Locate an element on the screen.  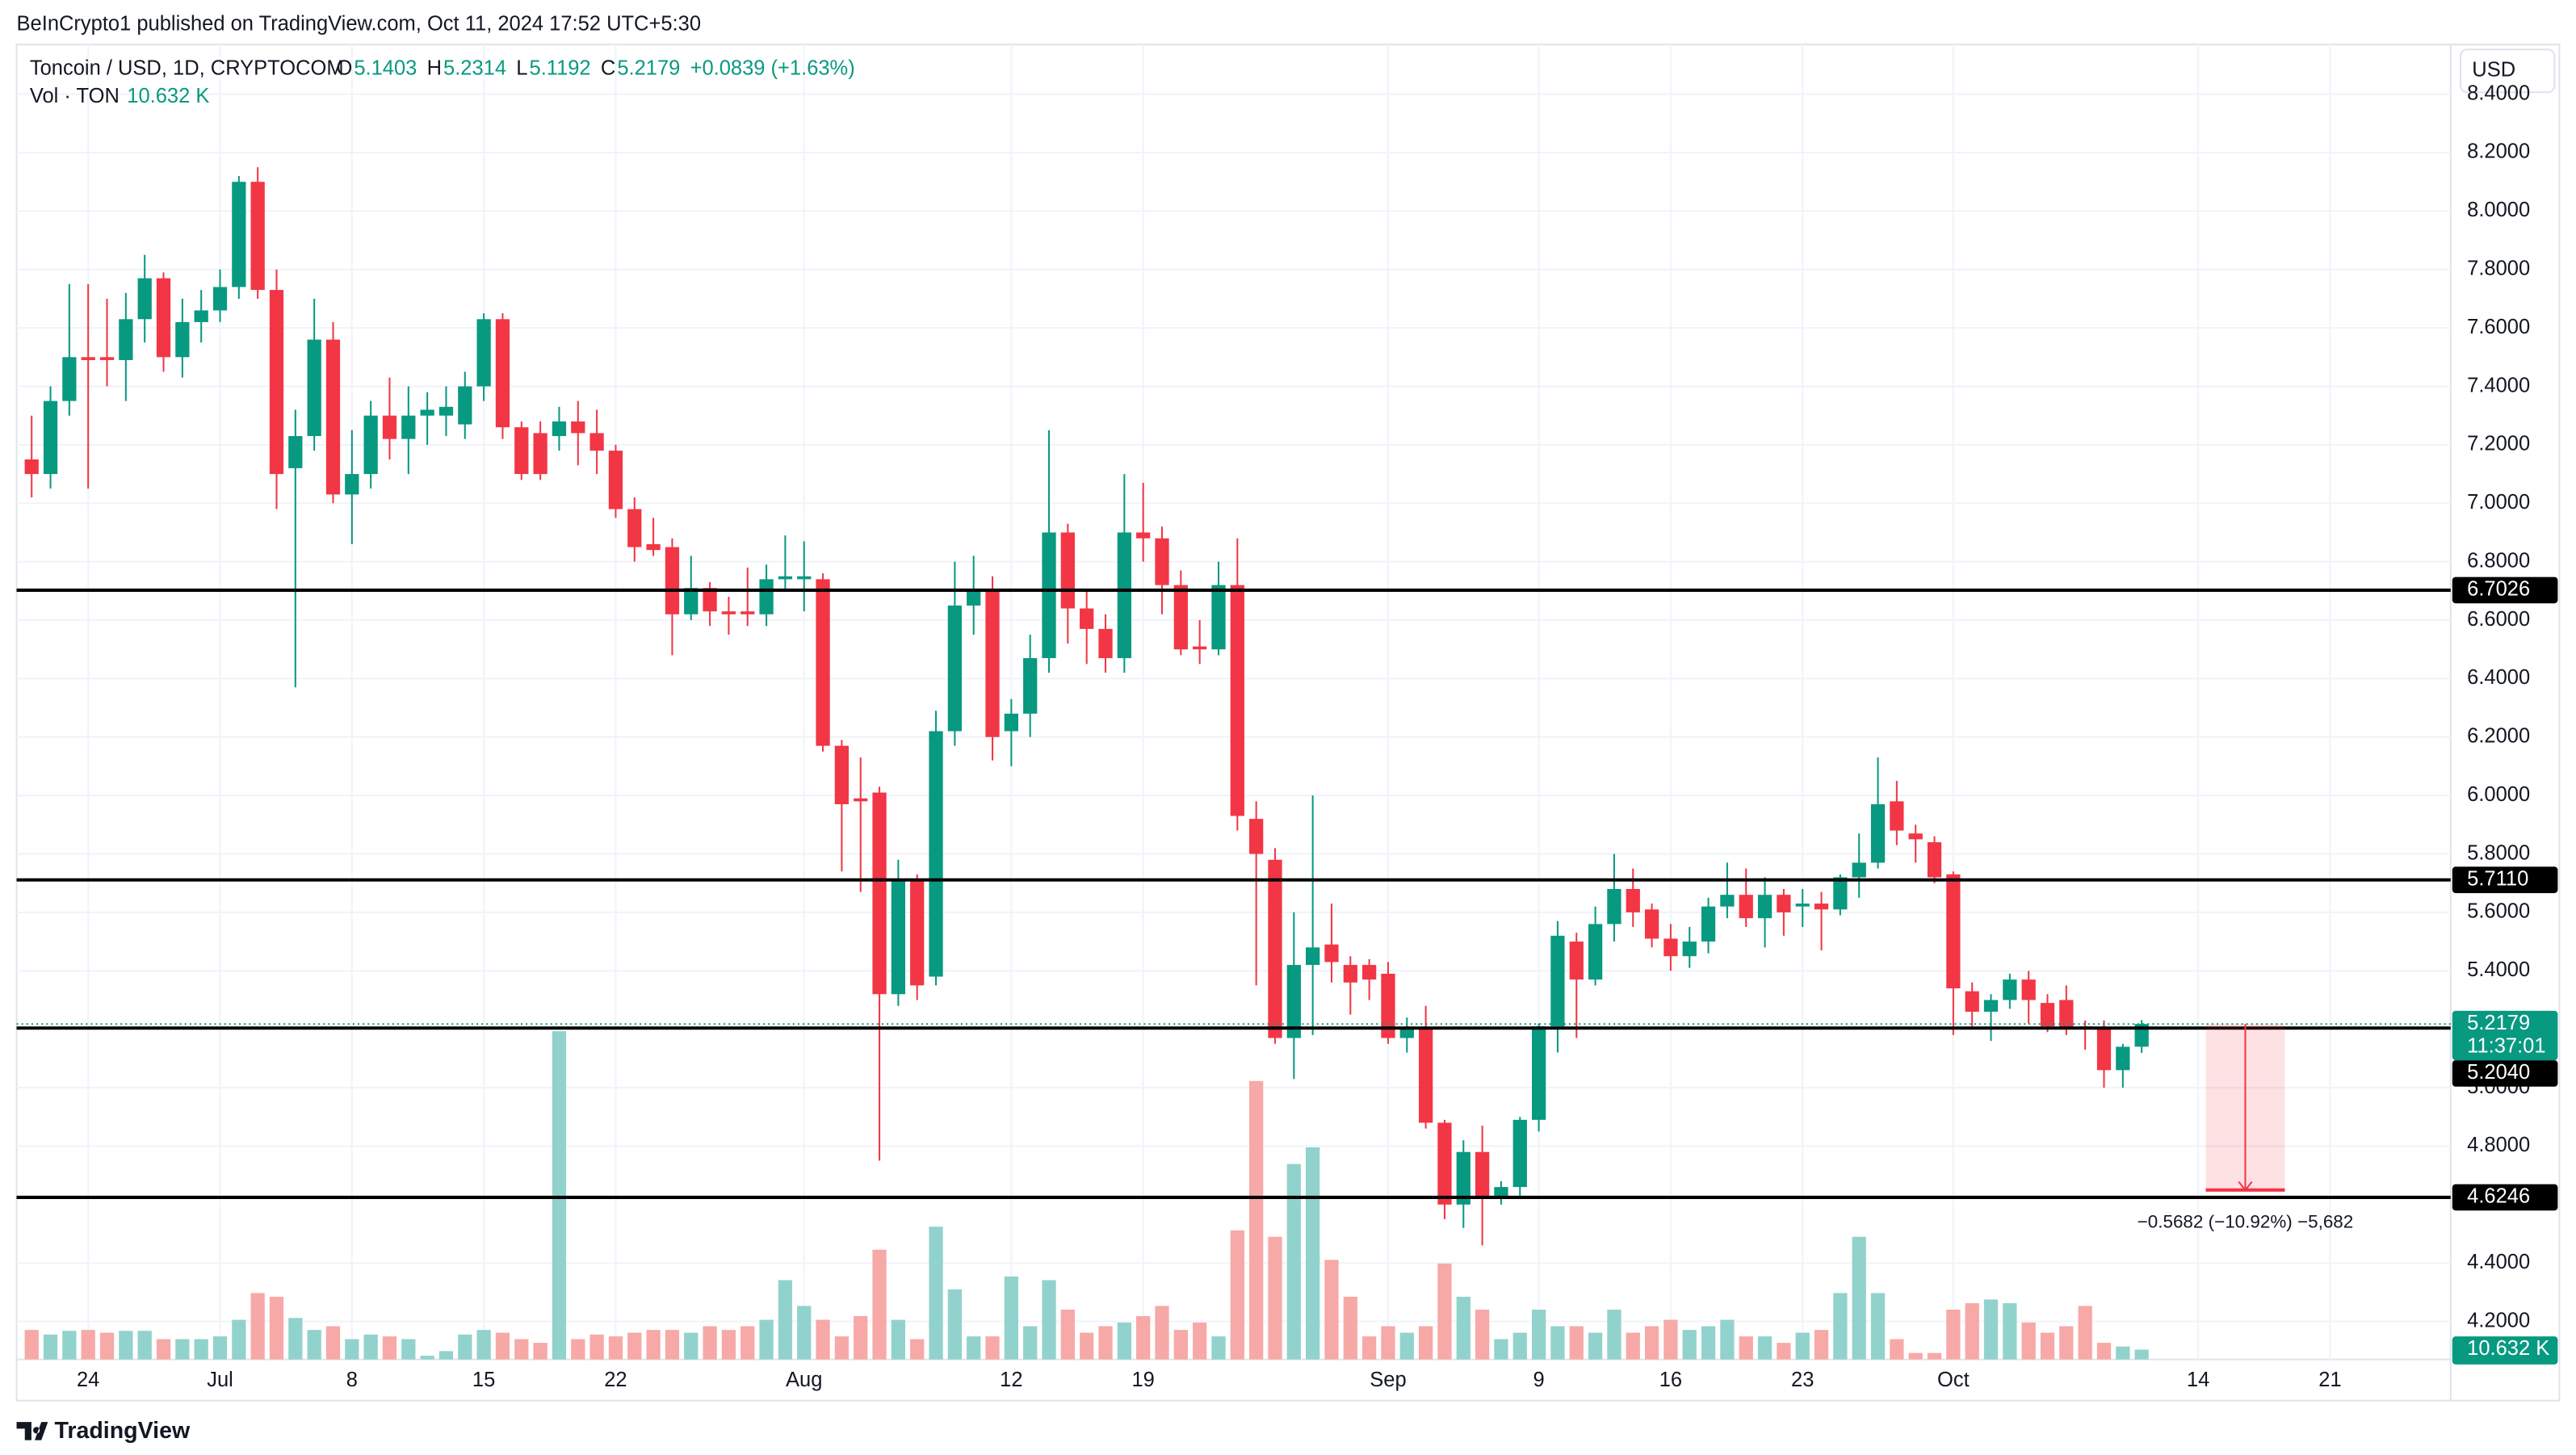
volume-last: 10.632 K is located at coordinates (168, 96).